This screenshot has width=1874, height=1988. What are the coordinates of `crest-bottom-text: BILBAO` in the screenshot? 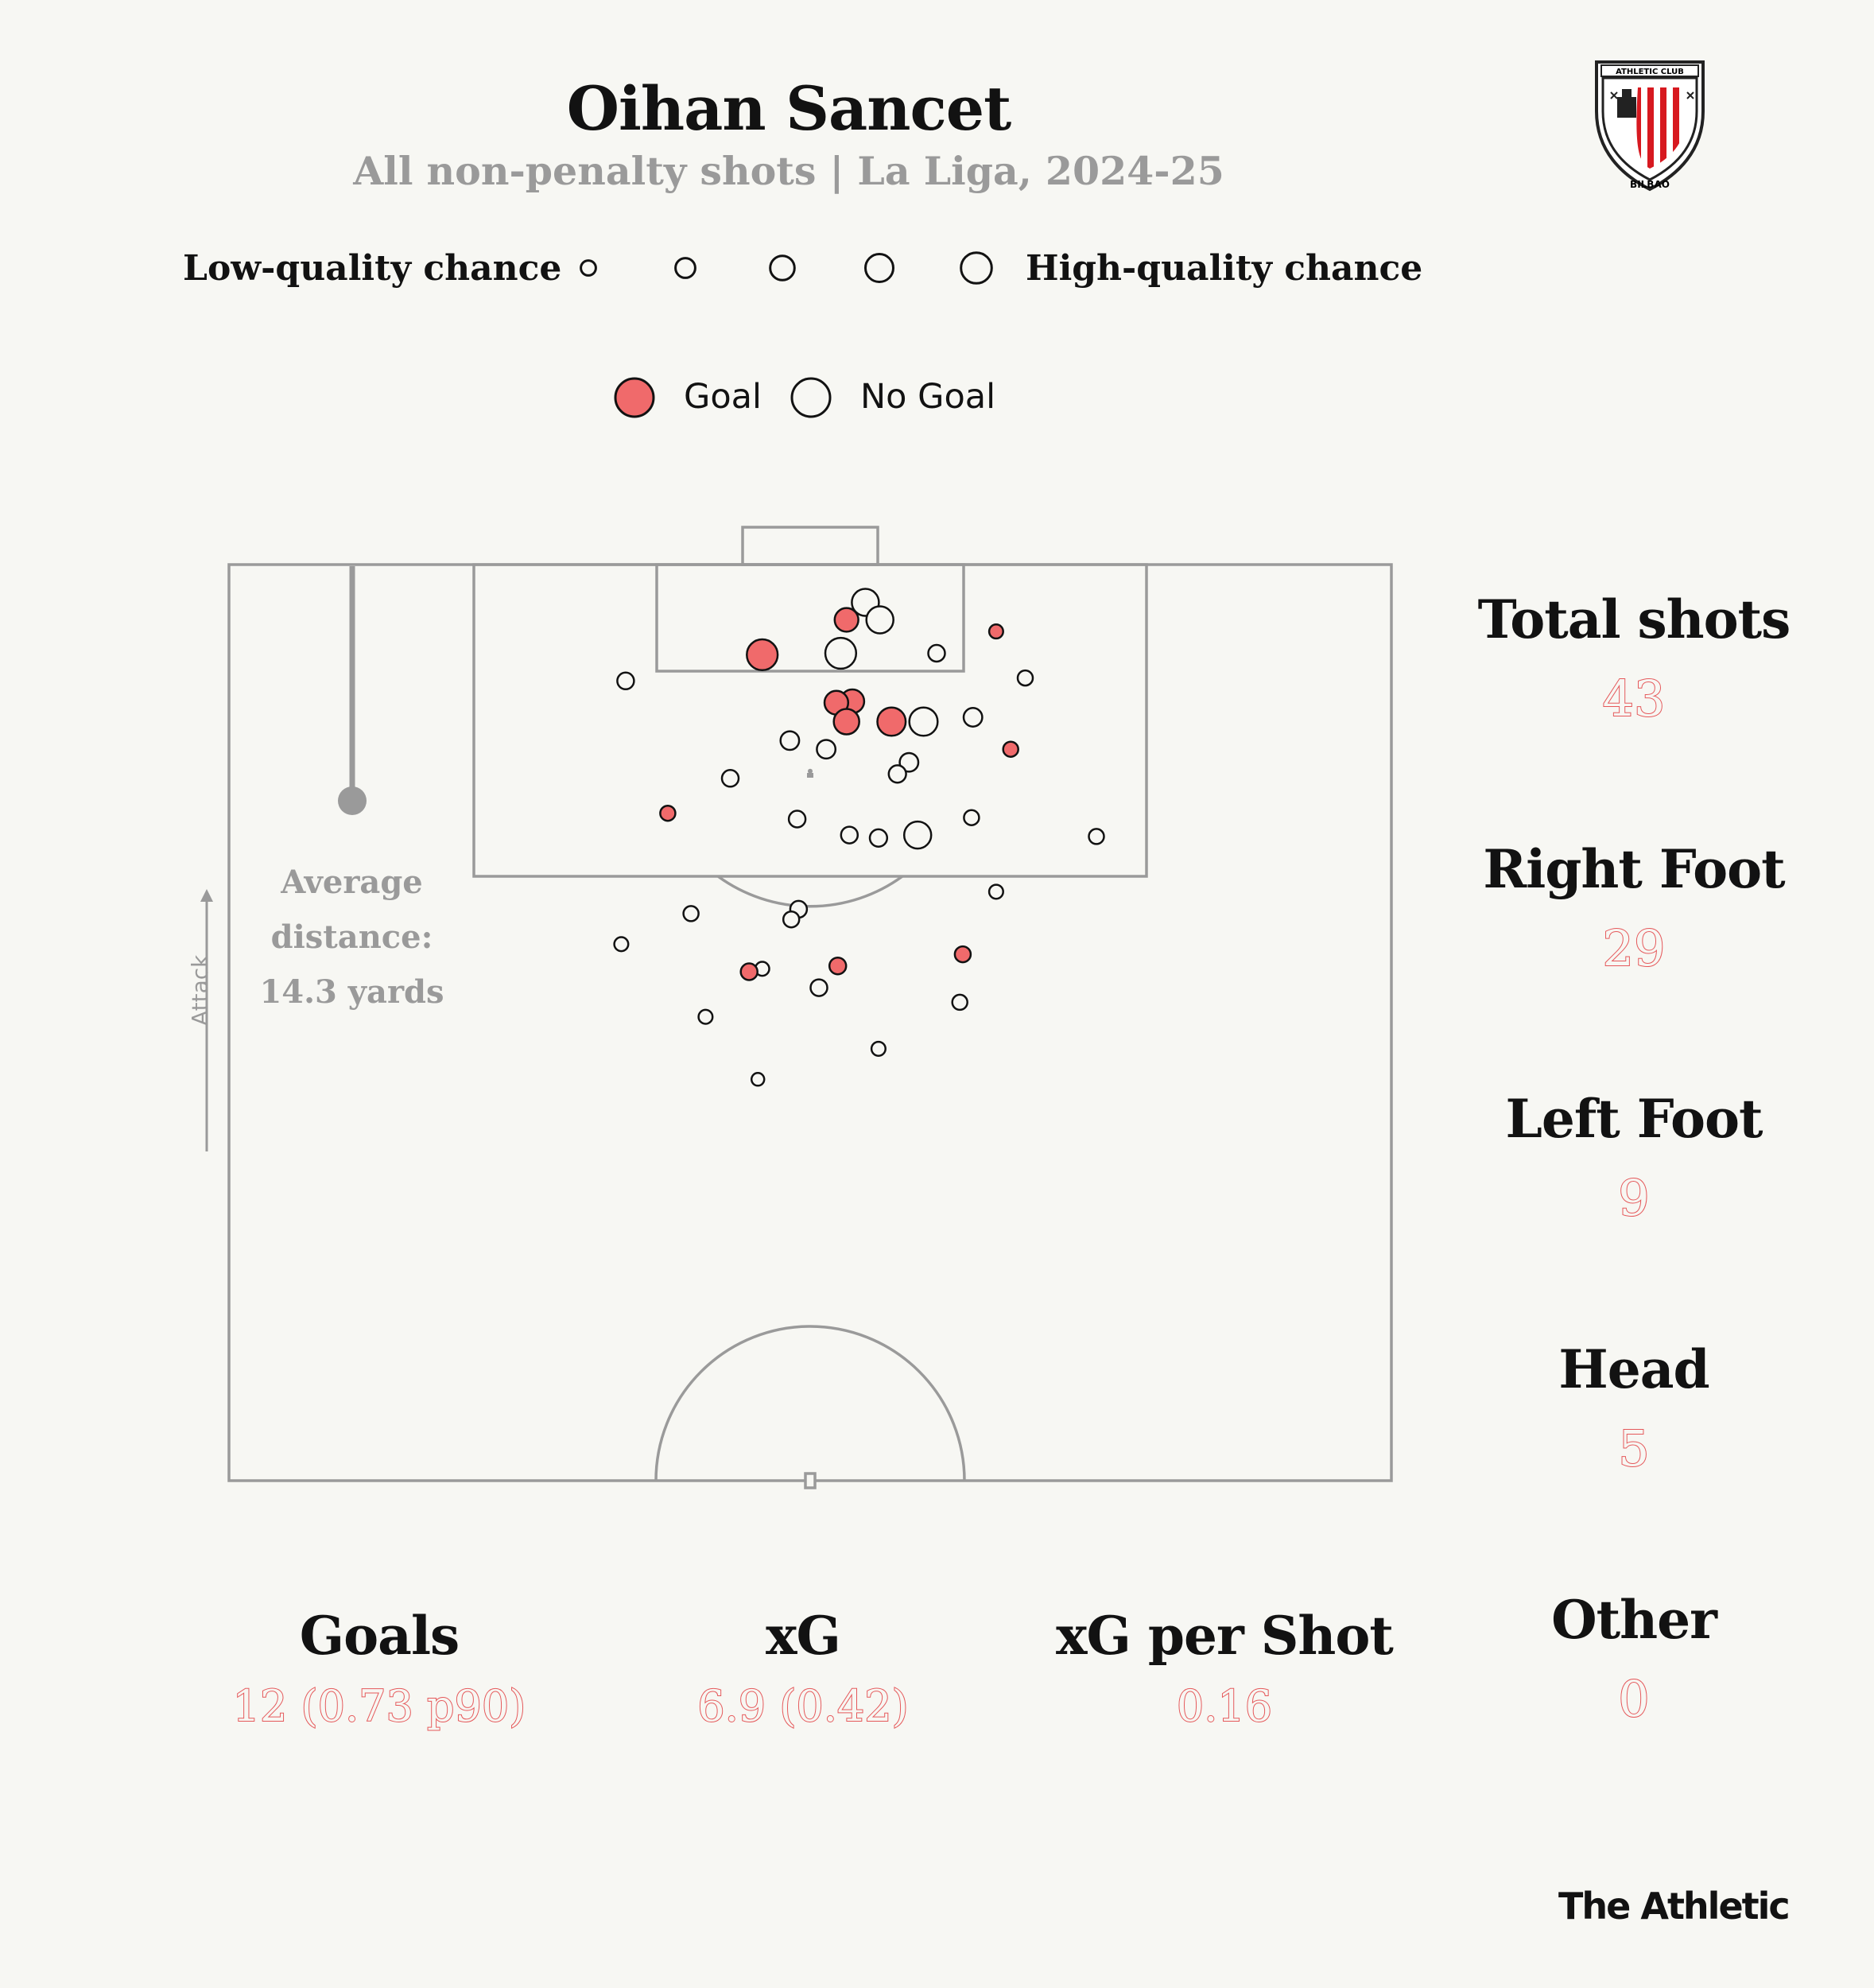 It's located at (1650, 184).